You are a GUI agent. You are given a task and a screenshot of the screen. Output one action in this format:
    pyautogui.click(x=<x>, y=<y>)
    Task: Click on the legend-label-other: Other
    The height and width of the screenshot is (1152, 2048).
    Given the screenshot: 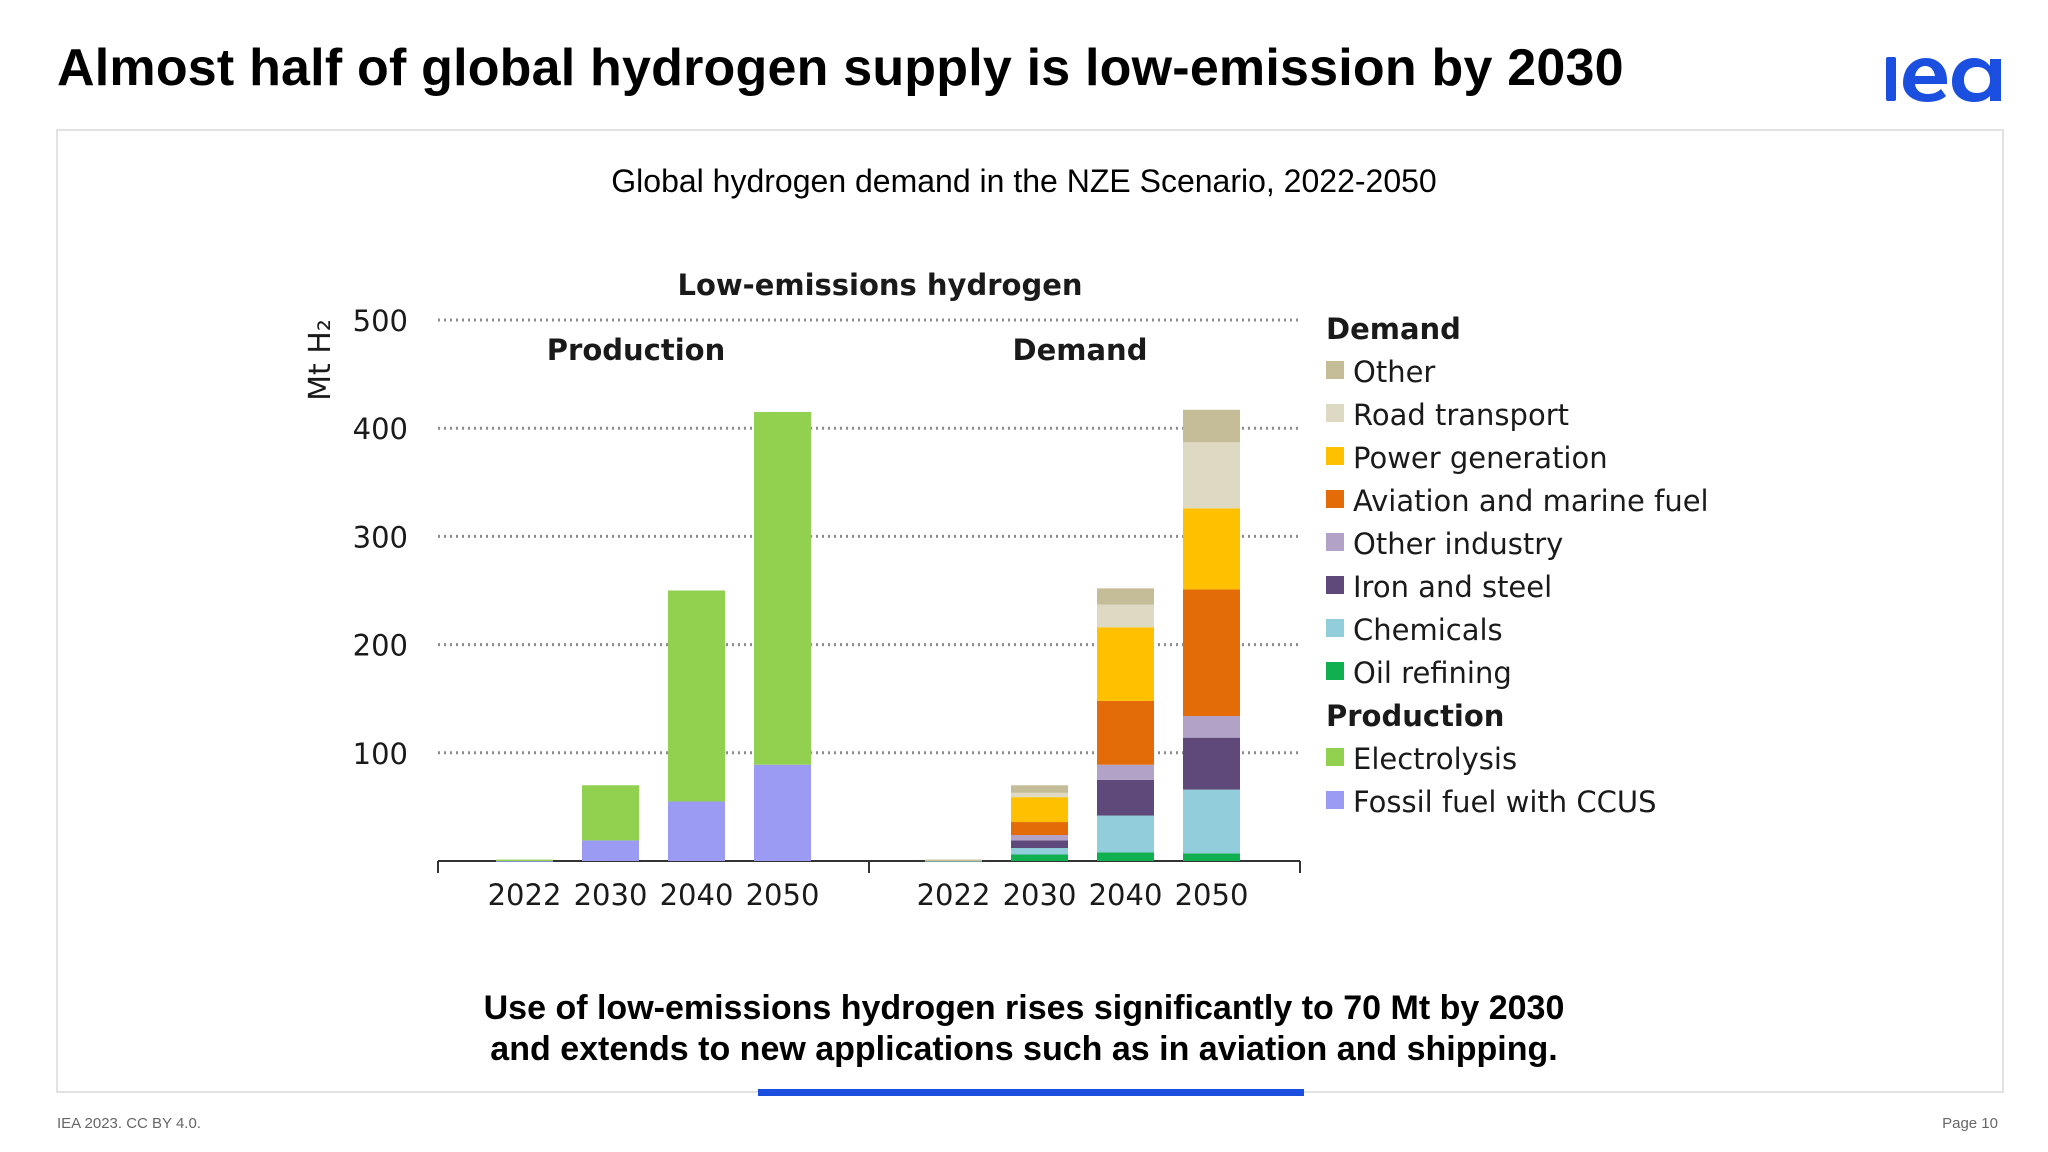 What is the action you would take?
    pyautogui.click(x=1394, y=372)
    